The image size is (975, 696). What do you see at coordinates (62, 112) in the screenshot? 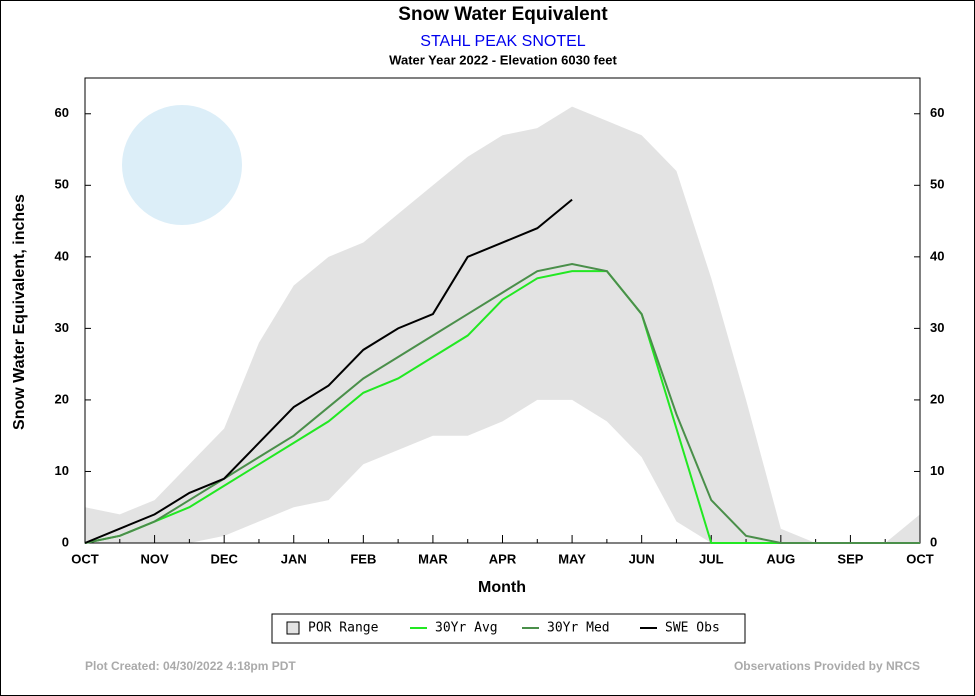
I see `y-tick-label: 60` at bounding box center [62, 112].